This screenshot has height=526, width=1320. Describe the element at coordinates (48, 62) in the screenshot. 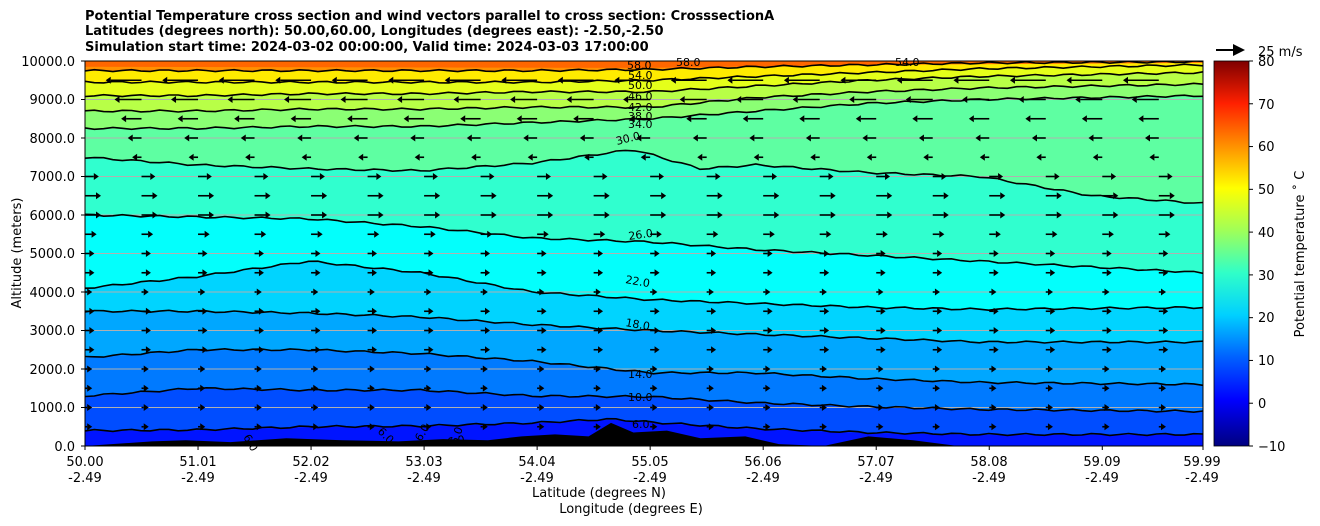

I see `y-tick-label: 10000.0` at that location.